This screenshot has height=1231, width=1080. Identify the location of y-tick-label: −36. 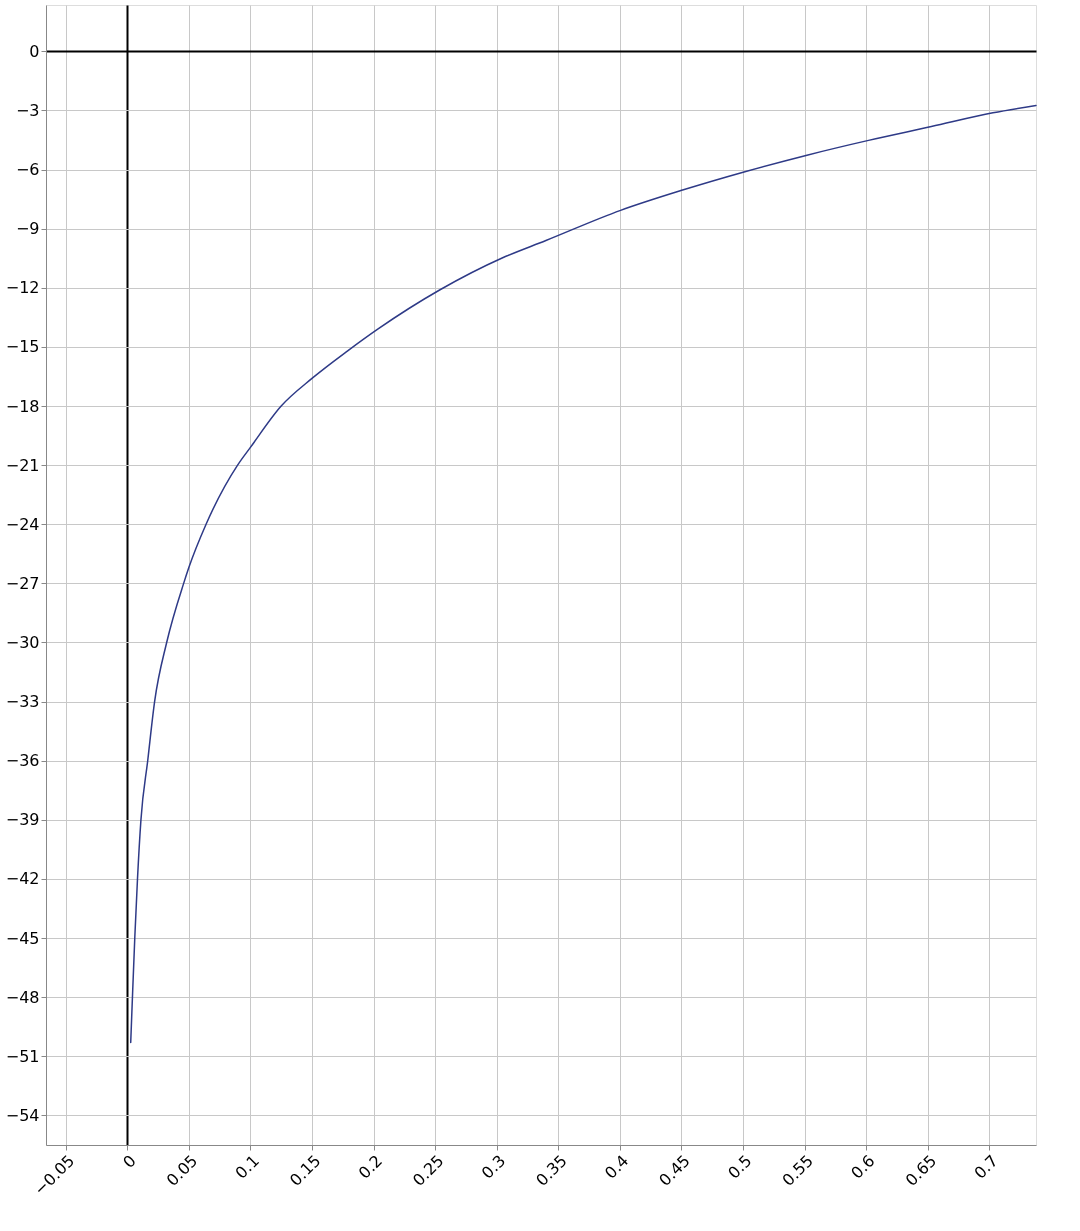
(22, 761).